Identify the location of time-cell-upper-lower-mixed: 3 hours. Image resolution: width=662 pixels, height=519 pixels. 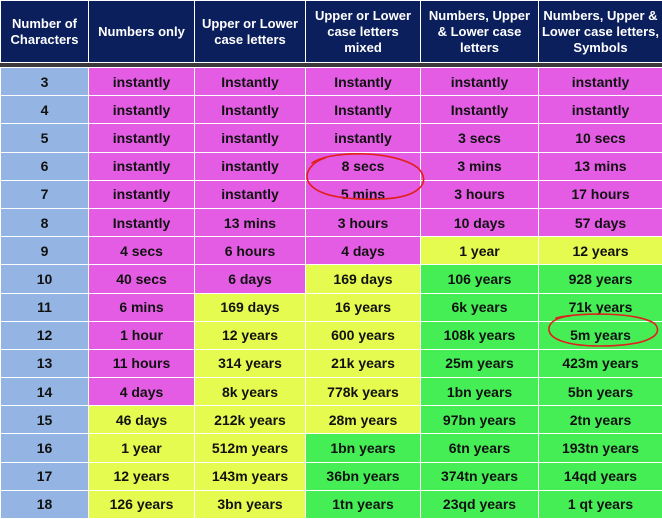
(363, 222).